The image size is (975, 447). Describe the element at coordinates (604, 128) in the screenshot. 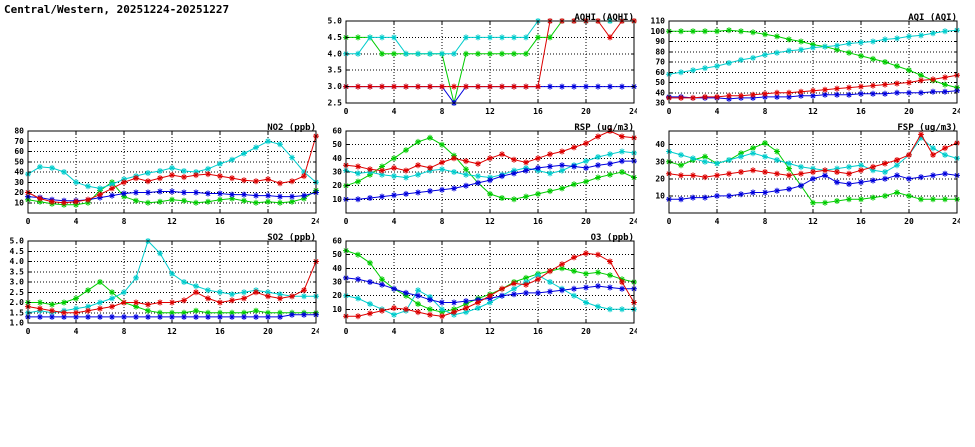

I see `chart-title: RSP (ug/m3)` at that location.